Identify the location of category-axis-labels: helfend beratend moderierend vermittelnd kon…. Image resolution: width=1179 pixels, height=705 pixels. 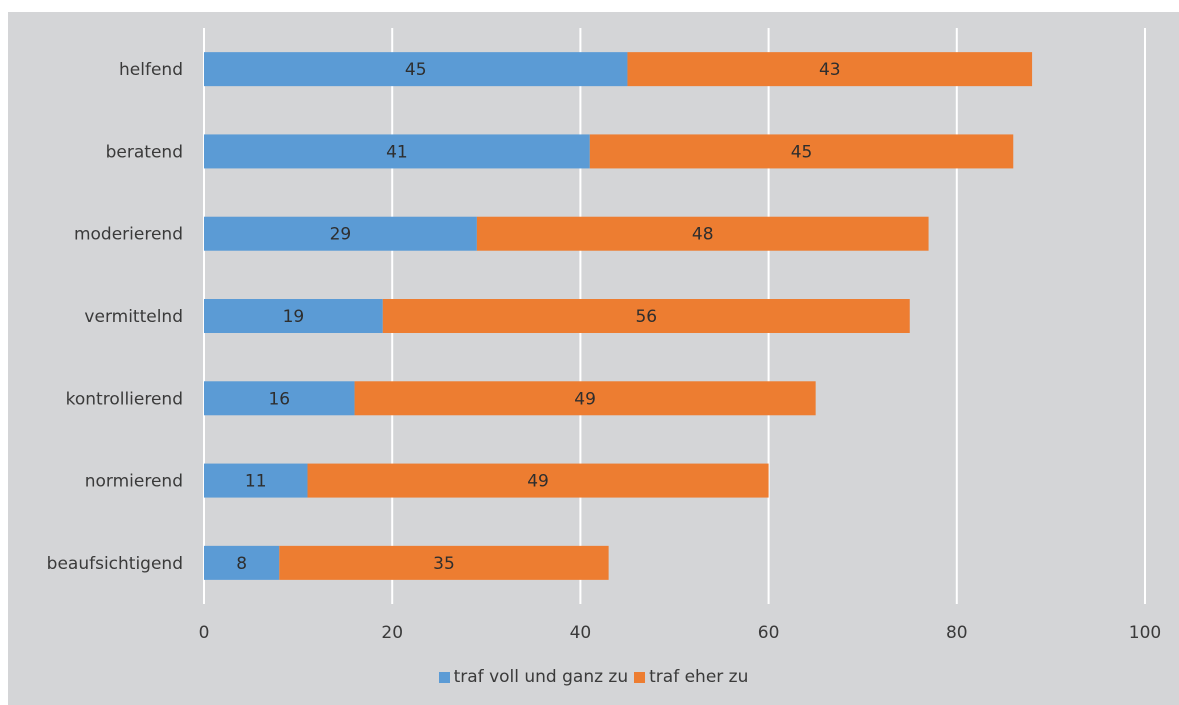
(115, 317).